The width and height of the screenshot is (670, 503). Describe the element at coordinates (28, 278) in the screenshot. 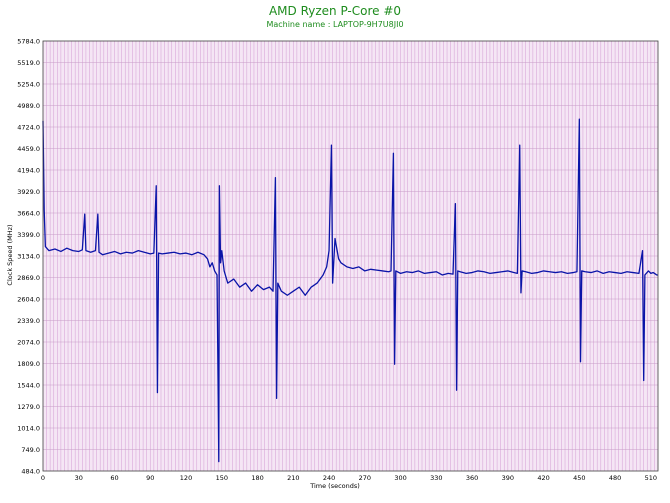

I see `y-tick-label: 2869.0` at that location.